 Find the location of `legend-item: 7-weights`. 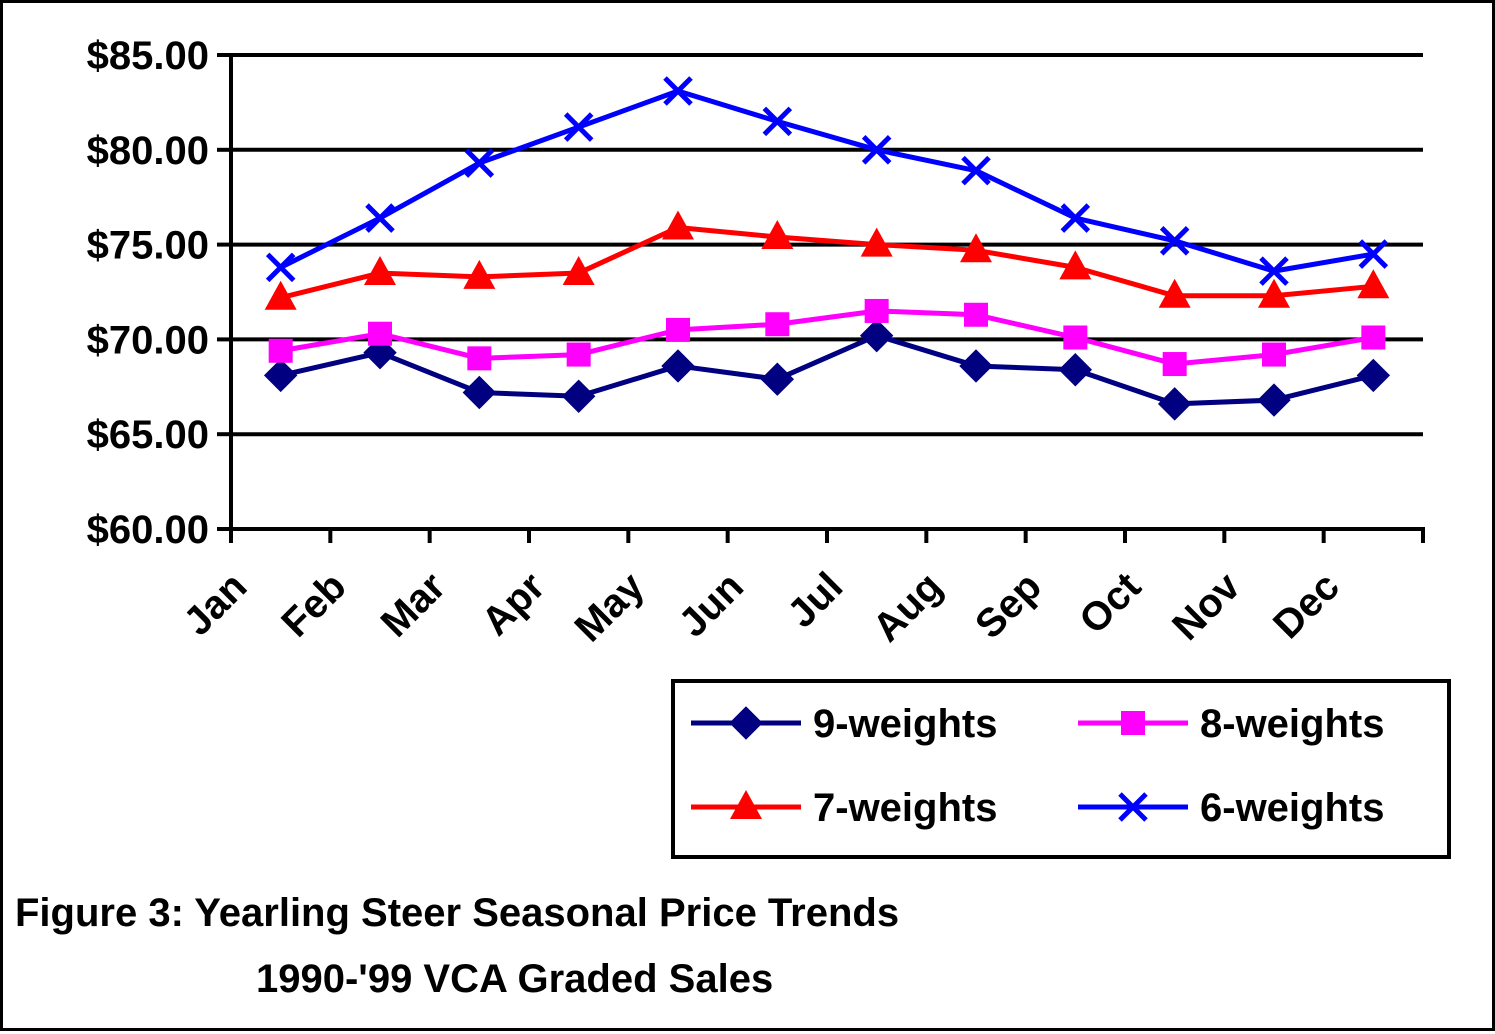

legend-item: 7-weights is located at coordinates (844, 808).